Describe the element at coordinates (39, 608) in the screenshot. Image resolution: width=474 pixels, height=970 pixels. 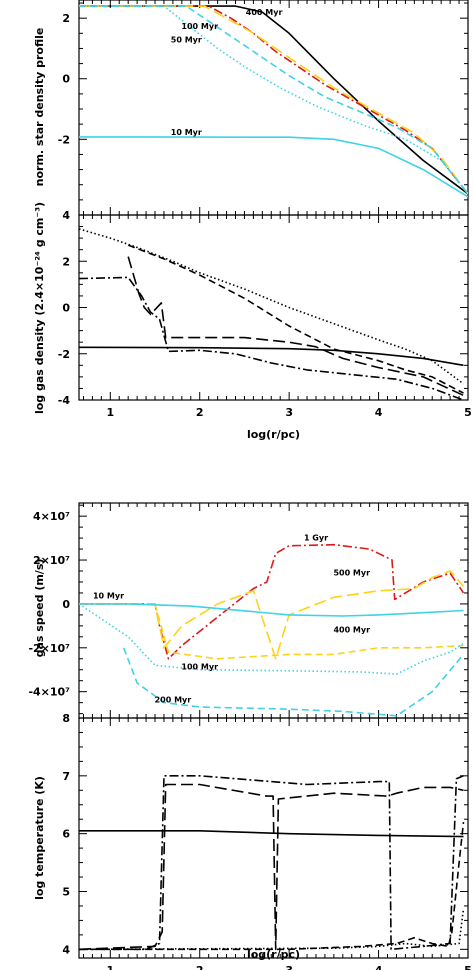
I see `y-axis-label: gas speed (m/s)` at that location.